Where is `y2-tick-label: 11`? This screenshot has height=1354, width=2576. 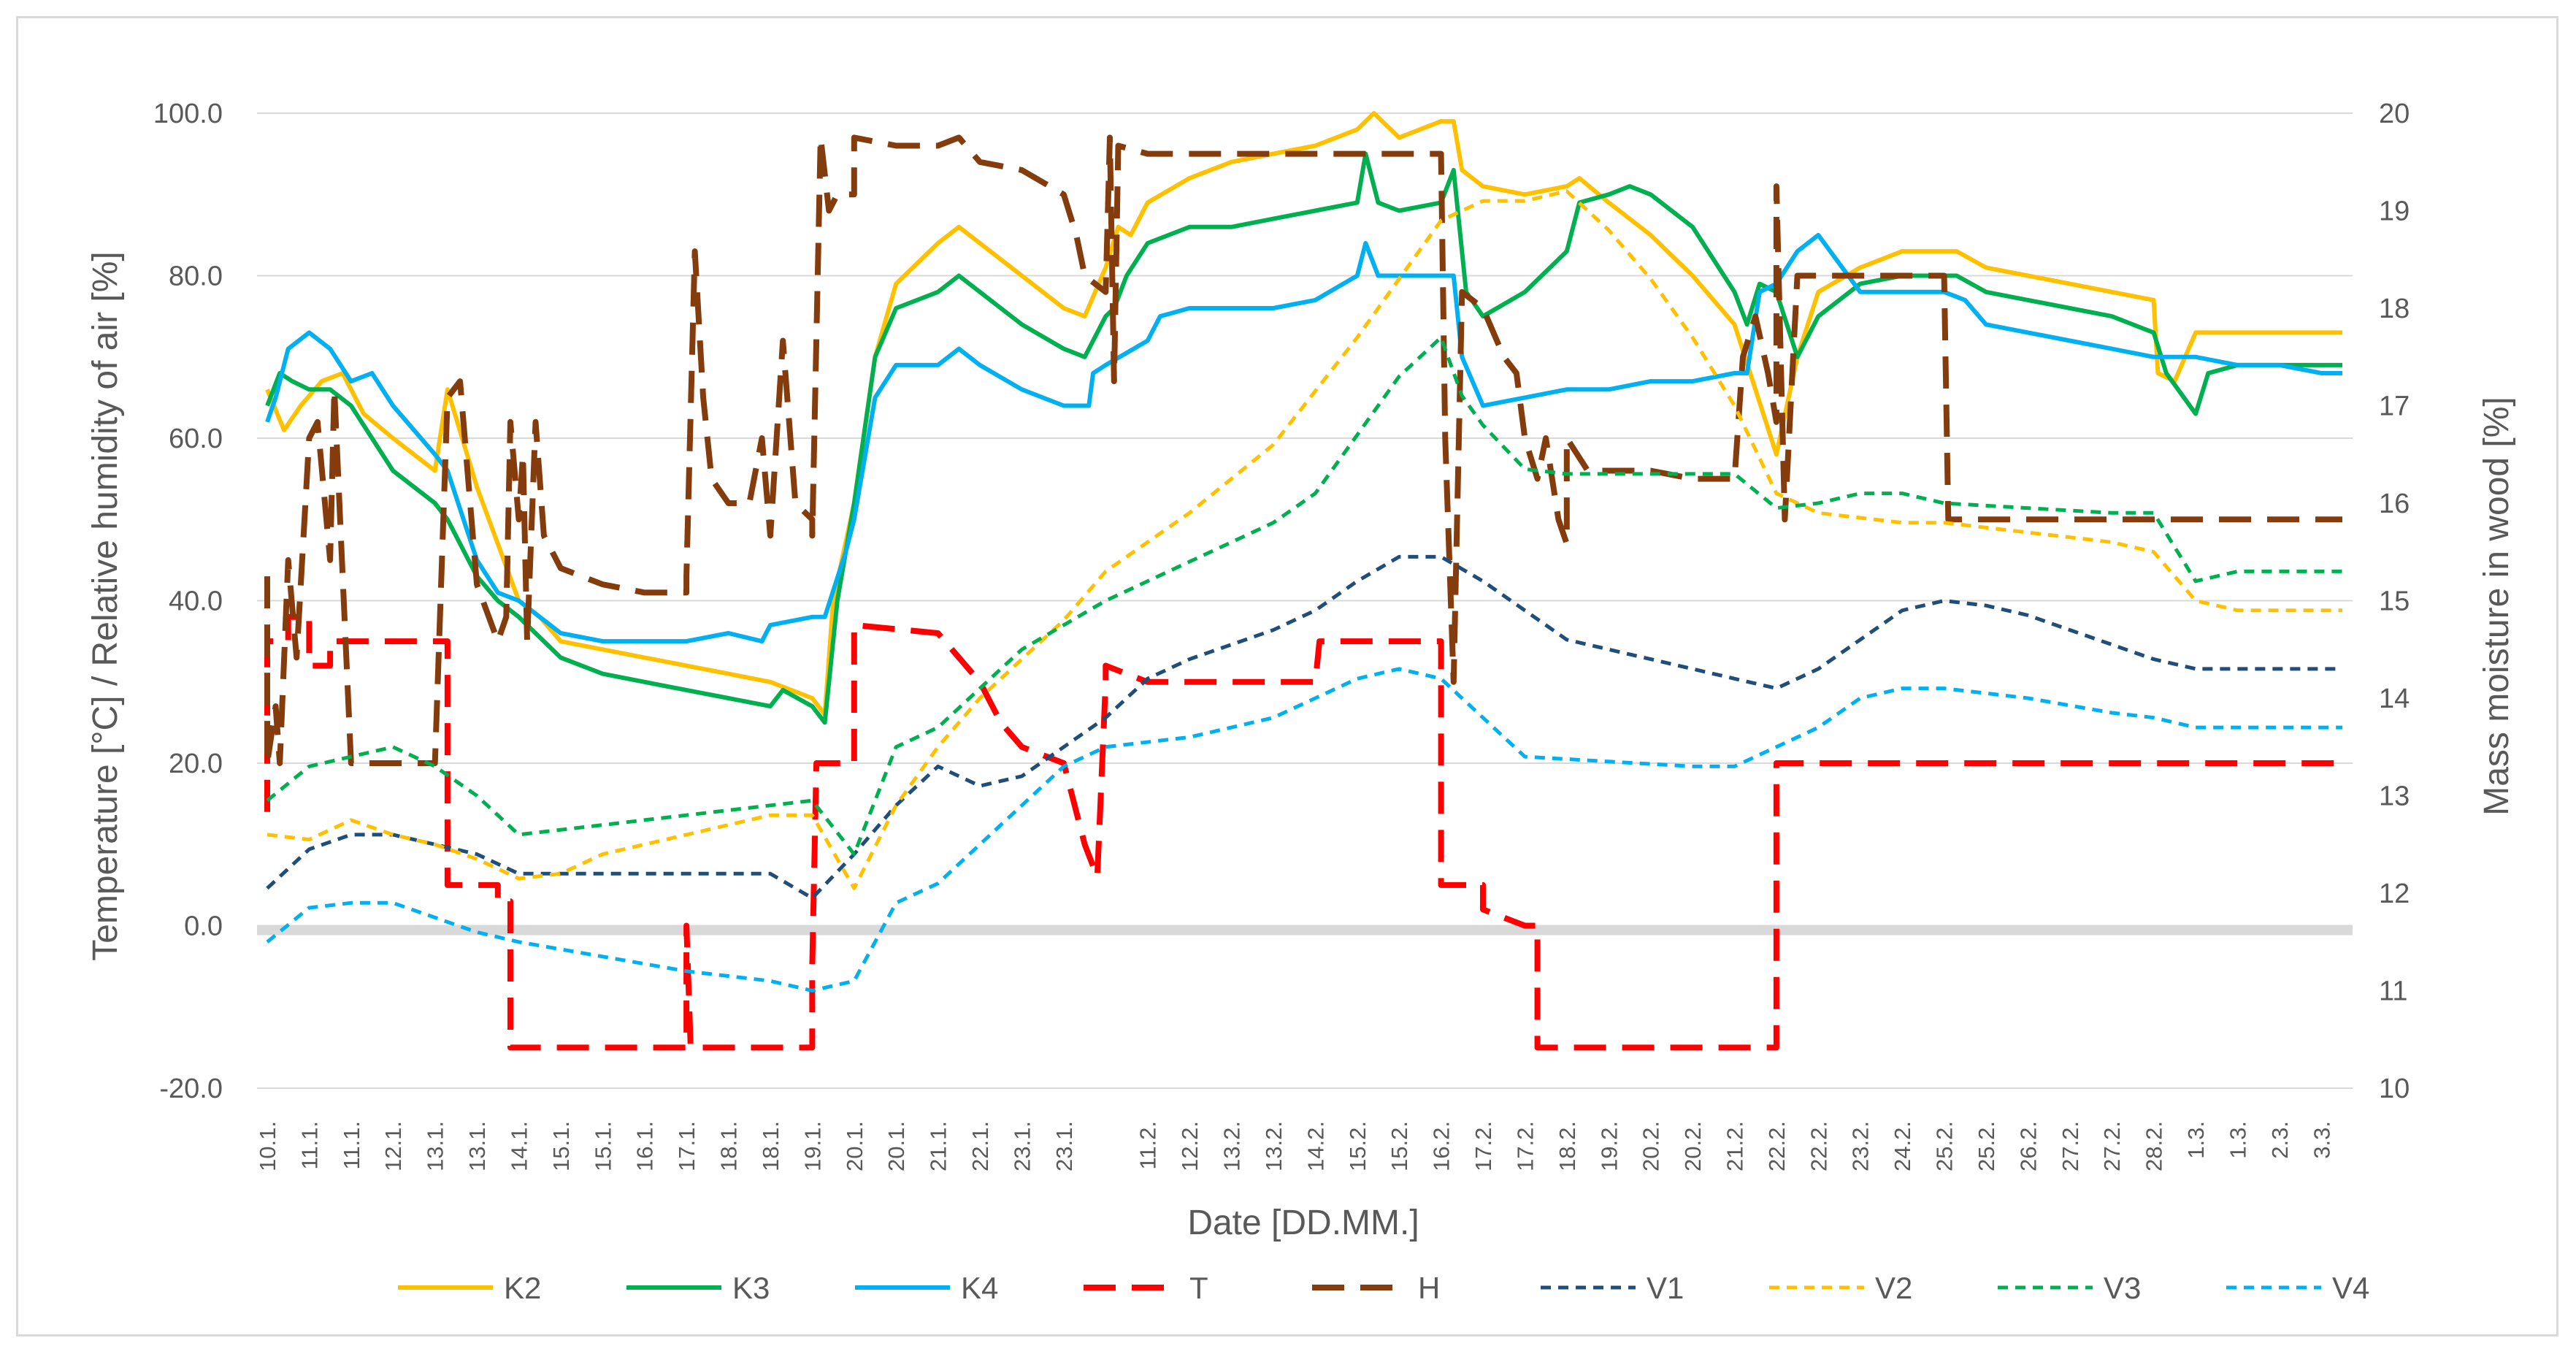 y2-tick-label: 11 is located at coordinates (2393, 991).